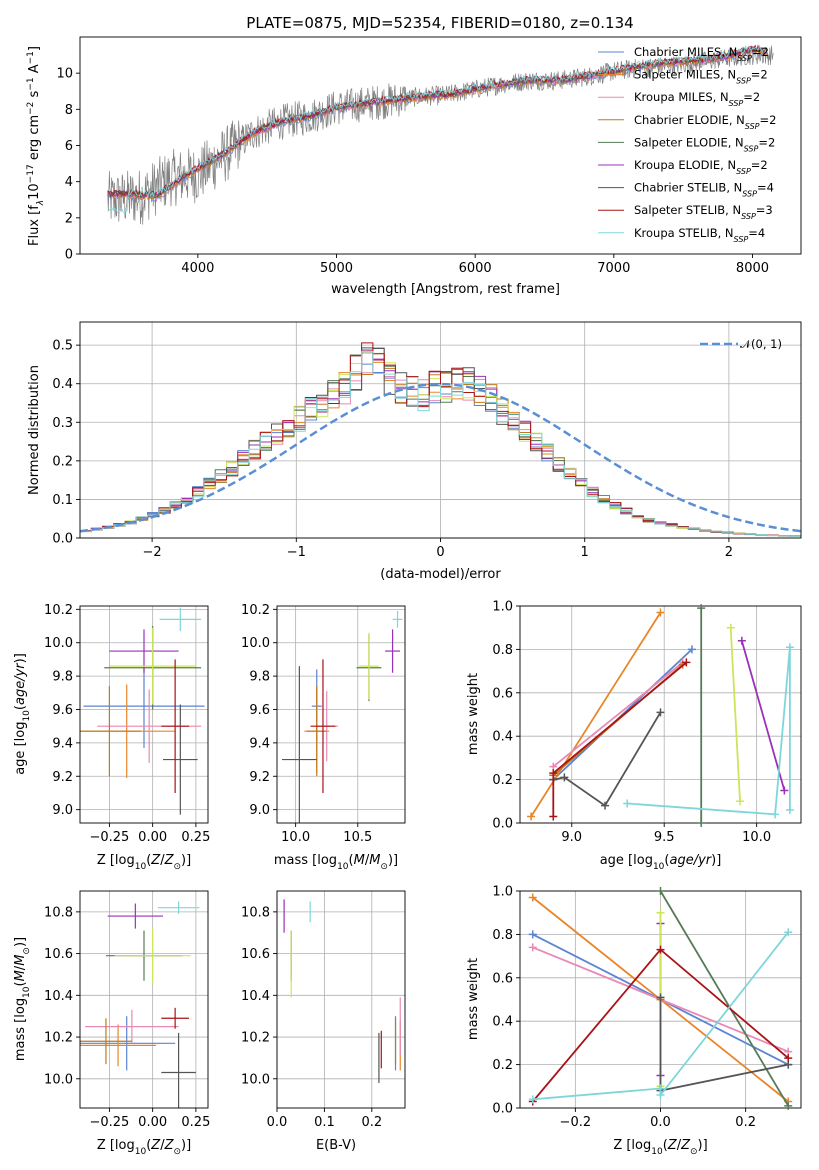 This screenshot has width=819, height=1170. What do you see at coordinates (701, 77) in the screenshot?
I see `legend-entry: Salpeter MILES, NSSP=2` at bounding box center [701, 77].